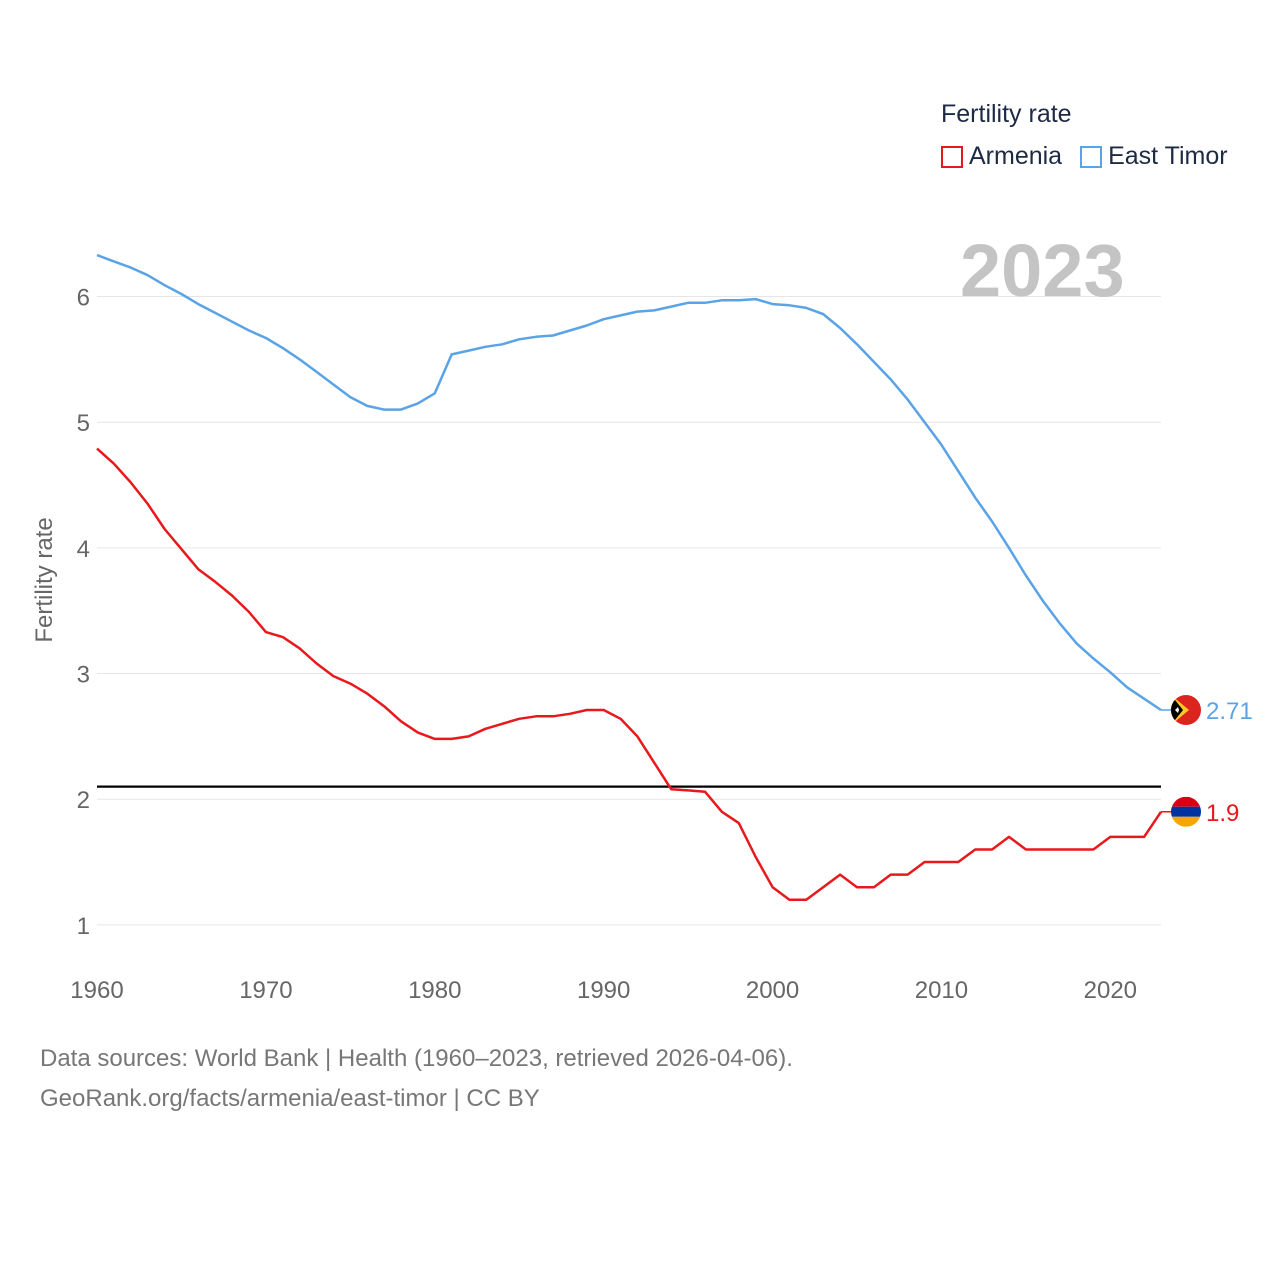 This screenshot has width=1280, height=1280. I want to click on x-tick-label: 2020, so click(1110, 990).